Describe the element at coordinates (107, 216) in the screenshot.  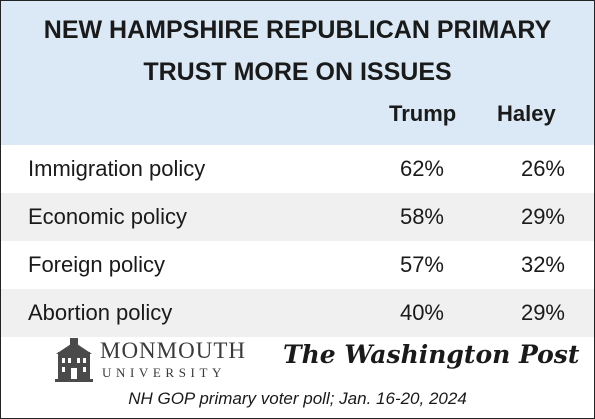
I see `row-label: Economic policy` at that location.